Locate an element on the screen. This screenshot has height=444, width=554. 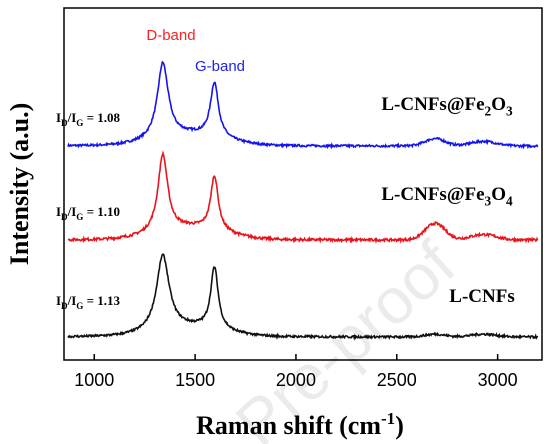
x-tick-label: 1000 is located at coordinates (94, 380).